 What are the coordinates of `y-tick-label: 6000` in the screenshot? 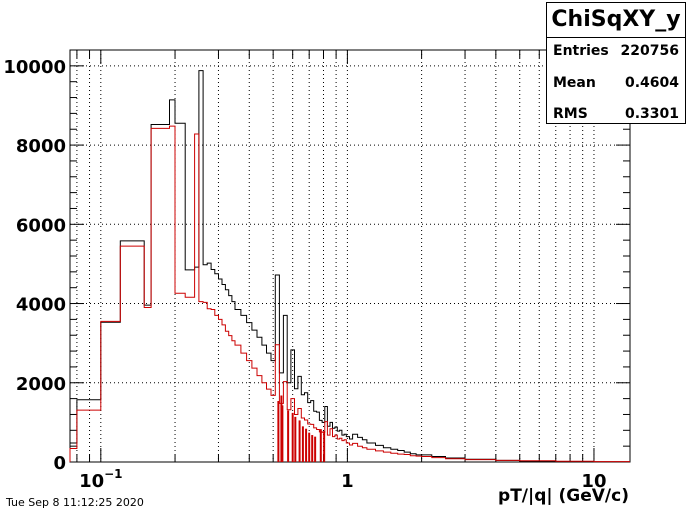 It's located at (41, 225).